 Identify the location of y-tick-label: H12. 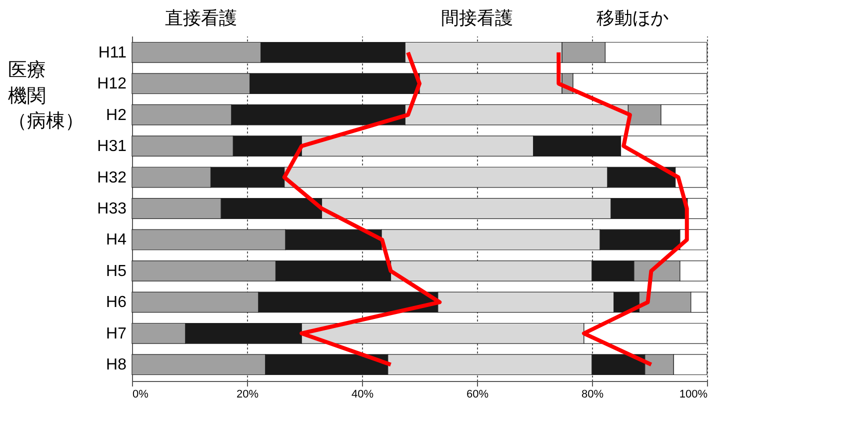
(111, 84).